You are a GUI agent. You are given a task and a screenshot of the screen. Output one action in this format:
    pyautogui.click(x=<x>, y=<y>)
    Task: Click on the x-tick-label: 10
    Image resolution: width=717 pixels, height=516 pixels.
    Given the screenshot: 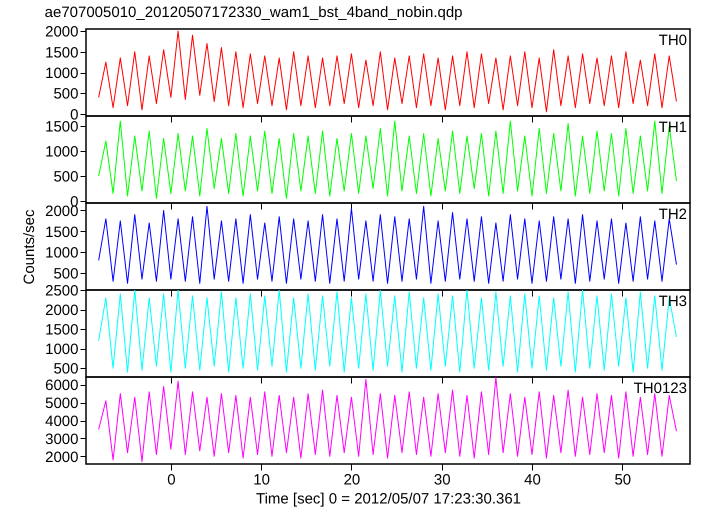 What is the action you would take?
    pyautogui.click(x=261, y=480)
    